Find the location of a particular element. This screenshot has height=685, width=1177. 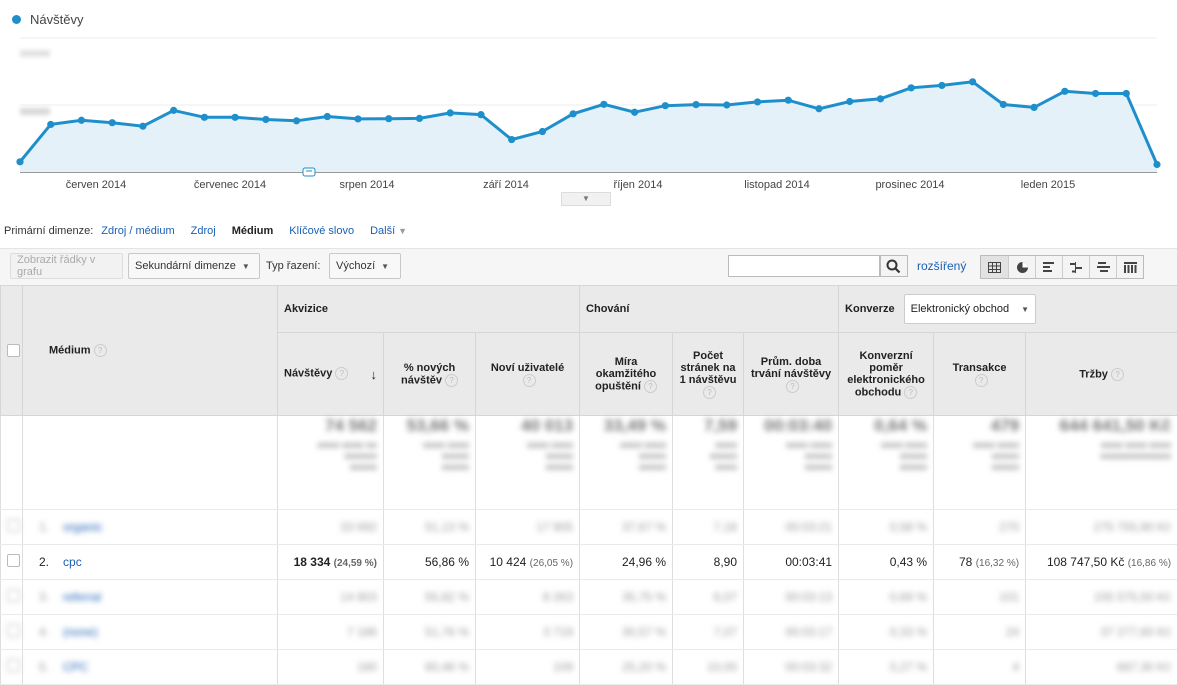

search-button is located at coordinates (894, 266).